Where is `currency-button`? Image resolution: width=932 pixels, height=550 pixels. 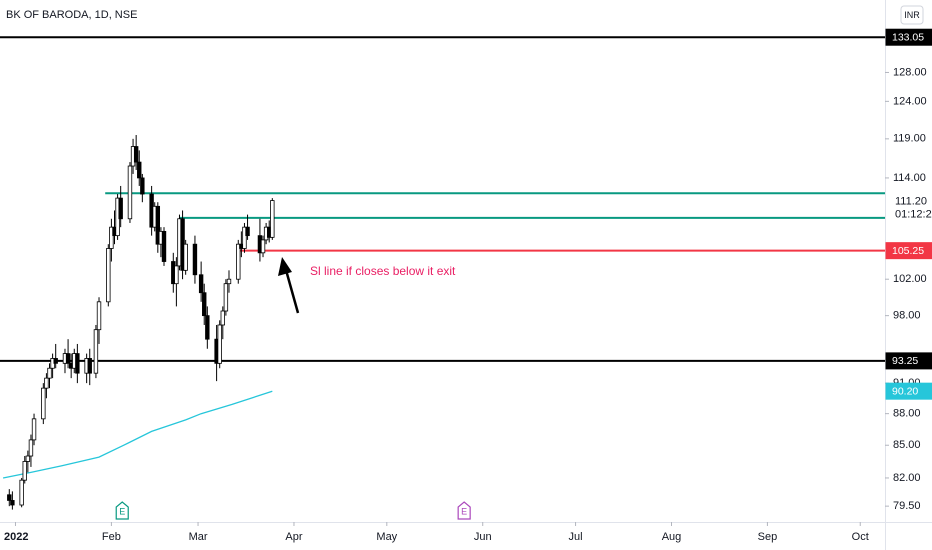
currency-button is located at coordinates (912, 15).